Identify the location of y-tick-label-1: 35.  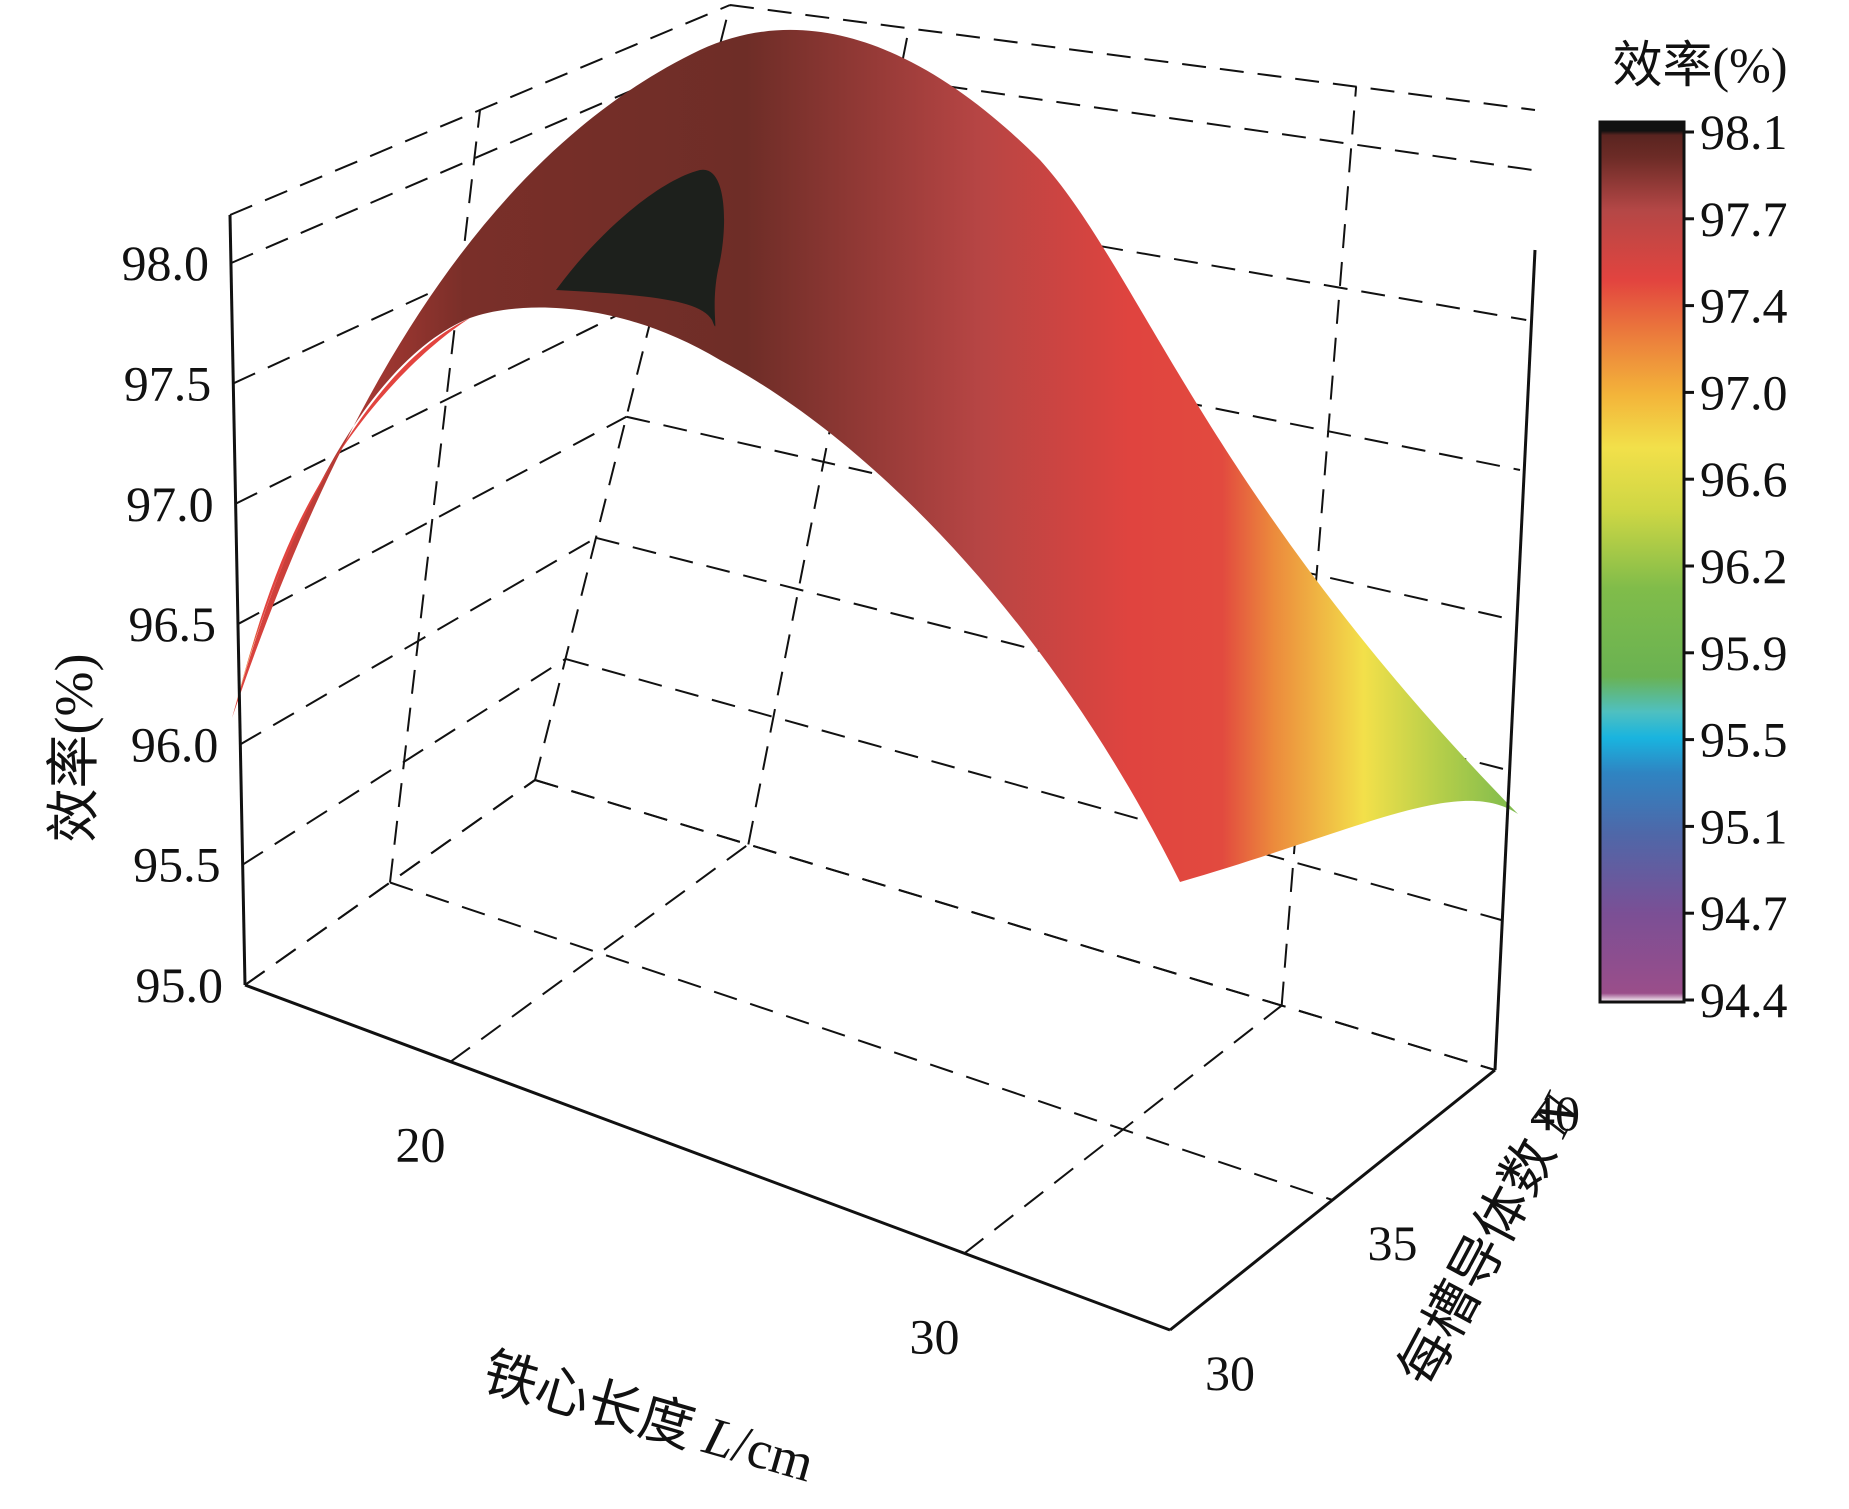
(1393, 1243).